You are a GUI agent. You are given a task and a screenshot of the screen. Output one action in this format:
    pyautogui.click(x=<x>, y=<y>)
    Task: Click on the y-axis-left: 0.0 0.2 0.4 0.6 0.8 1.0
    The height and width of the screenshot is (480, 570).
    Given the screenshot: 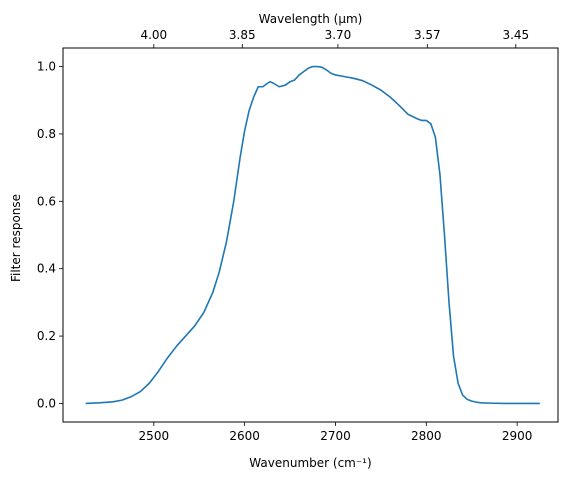 What is the action you would take?
    pyautogui.click(x=50, y=235)
    